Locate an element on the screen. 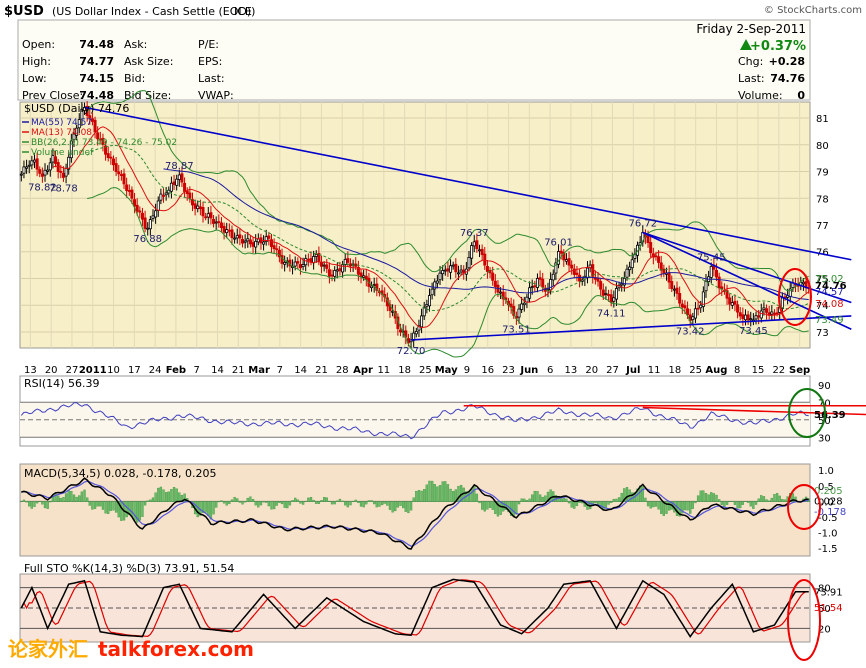 This screenshot has height=668, width=866. ma55-line is located at coordinates (486, 234).